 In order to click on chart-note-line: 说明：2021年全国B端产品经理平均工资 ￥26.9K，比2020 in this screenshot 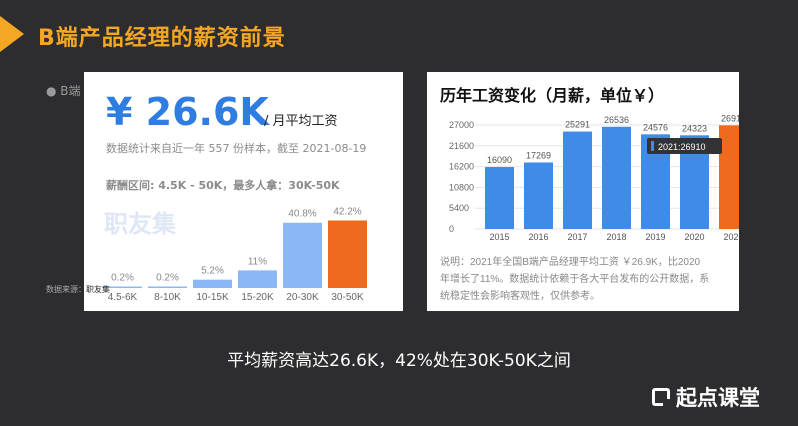, I will do `click(570, 261)`.